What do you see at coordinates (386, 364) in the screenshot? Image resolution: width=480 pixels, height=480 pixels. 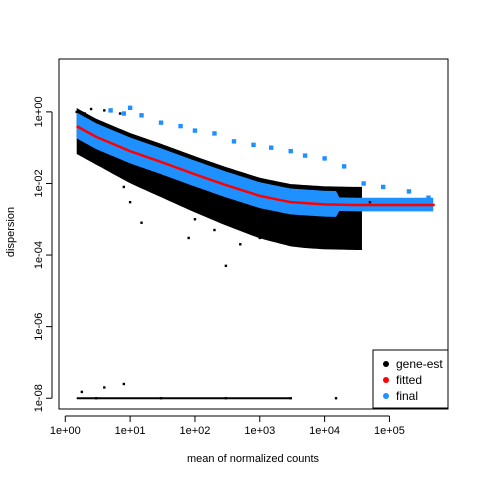 I see `legend-dot-gene-est` at bounding box center [386, 364].